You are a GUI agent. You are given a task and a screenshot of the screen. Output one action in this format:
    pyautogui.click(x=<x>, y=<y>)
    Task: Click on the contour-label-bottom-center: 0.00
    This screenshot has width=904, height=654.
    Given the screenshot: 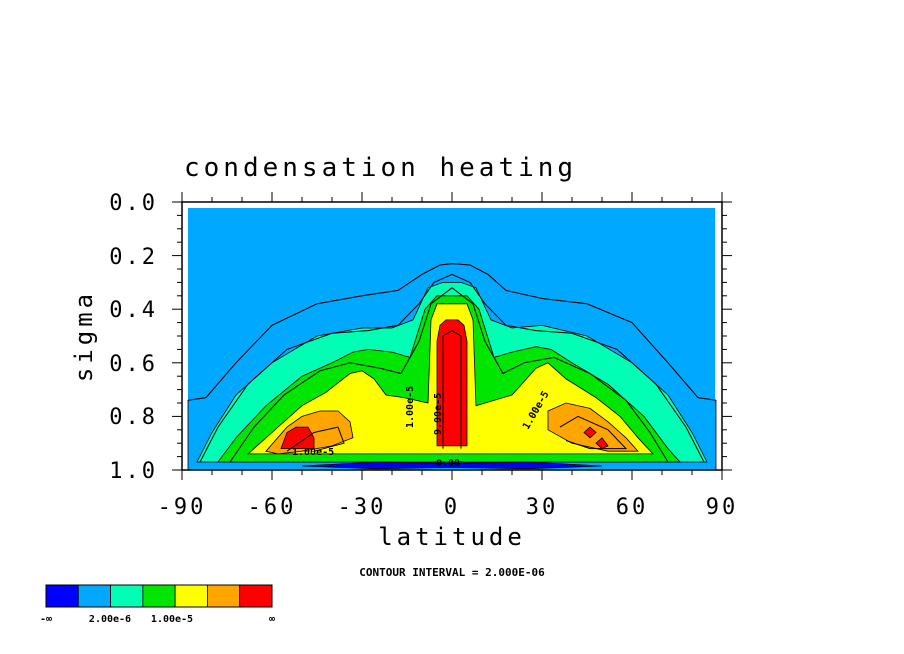 What is the action you would take?
    pyautogui.click(x=448, y=463)
    